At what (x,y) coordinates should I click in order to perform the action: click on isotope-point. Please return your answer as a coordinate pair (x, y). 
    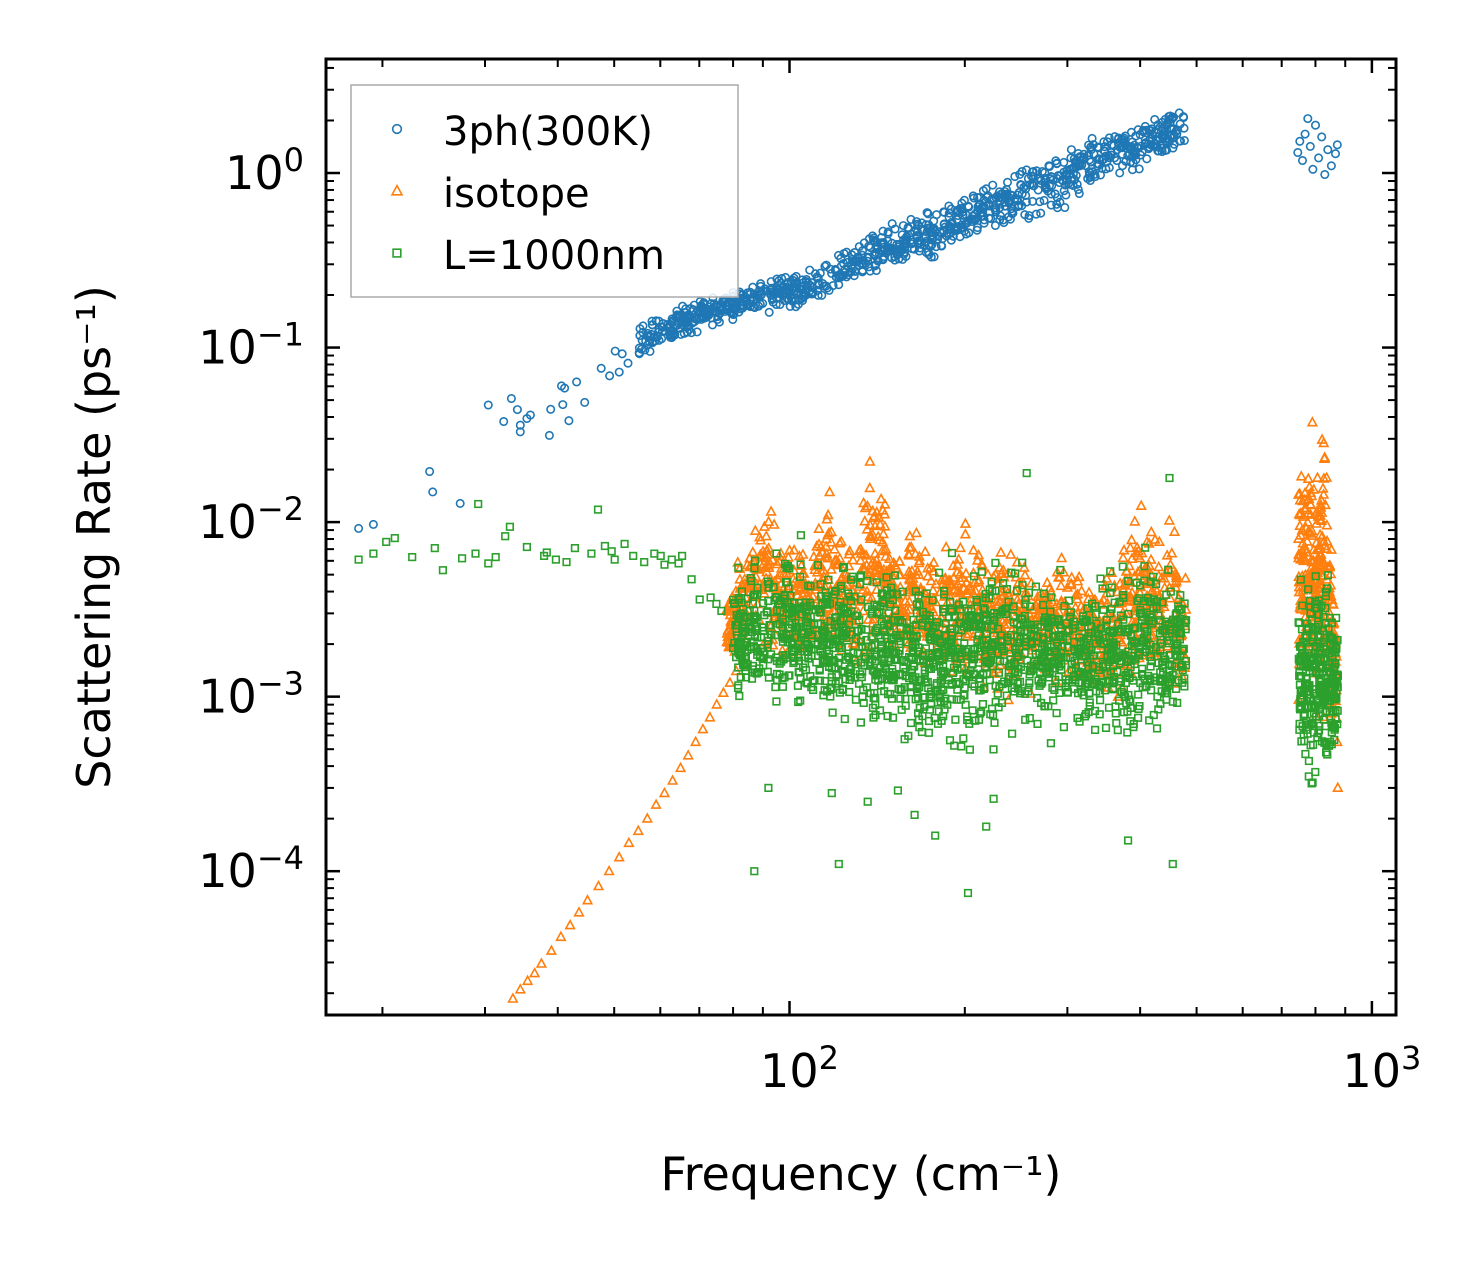
    Looking at the image, I should click on (513, 997).